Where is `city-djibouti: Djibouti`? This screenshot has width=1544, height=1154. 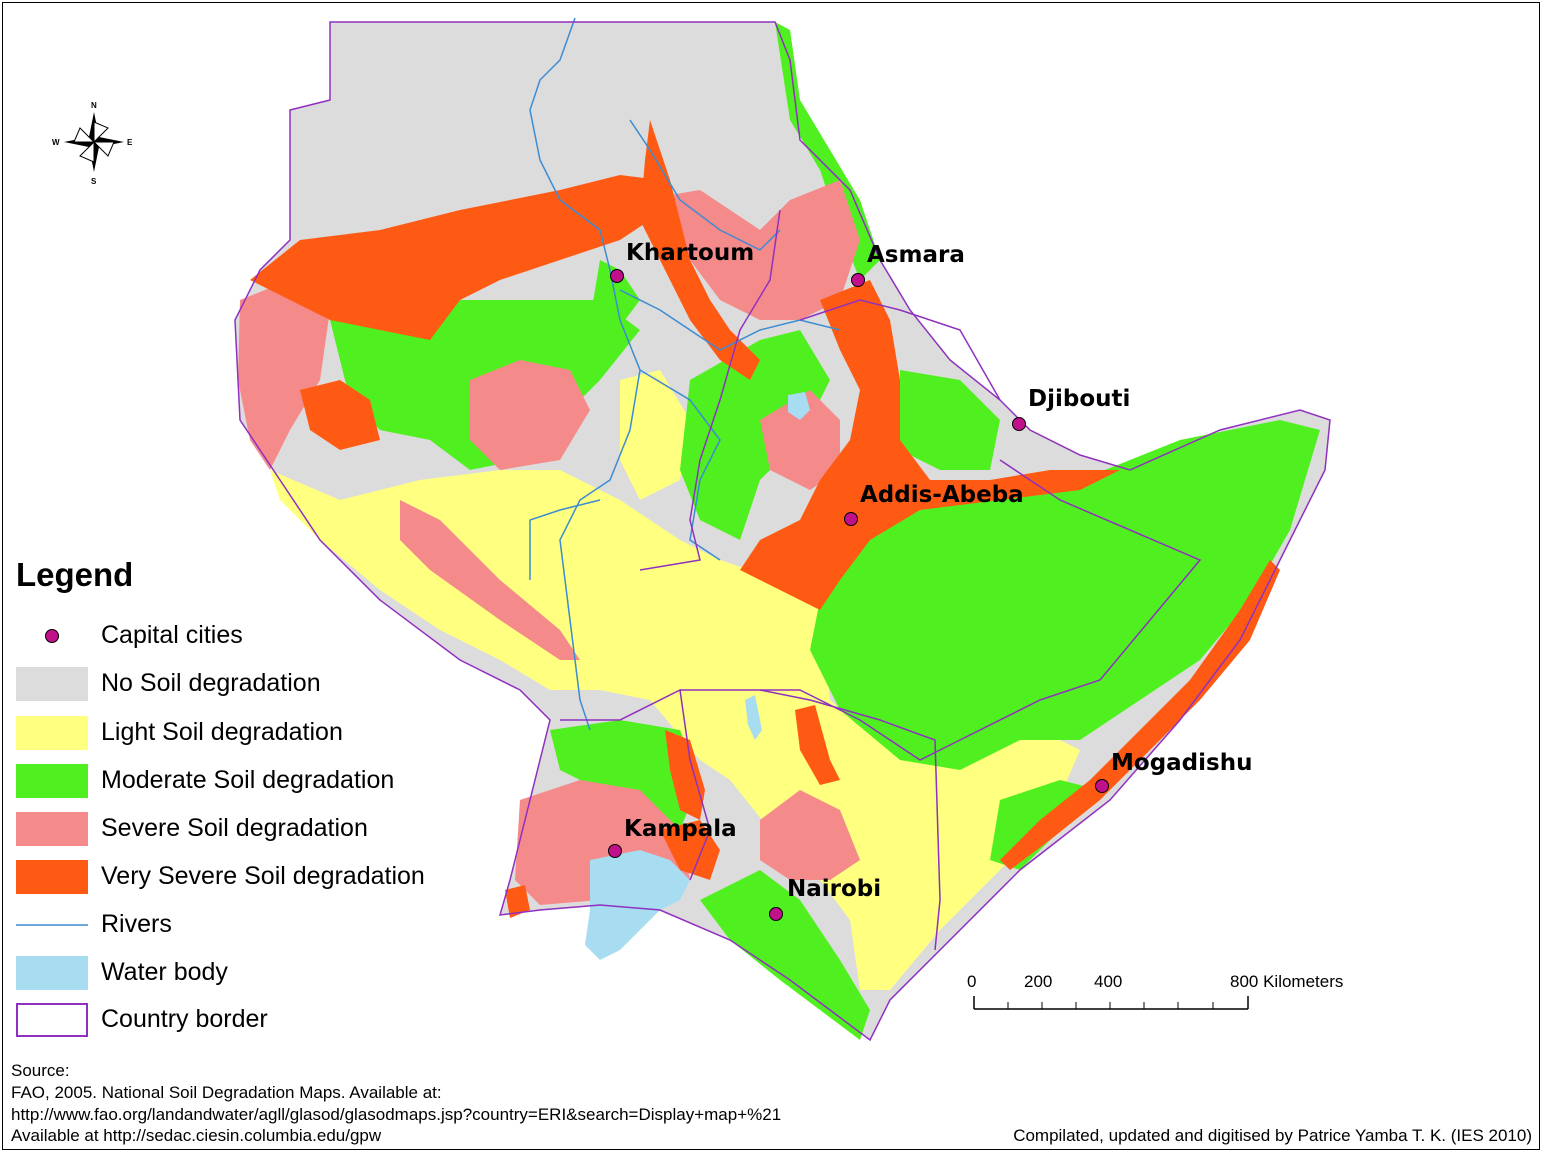 city-djibouti: Djibouti is located at coordinates (1071, 408).